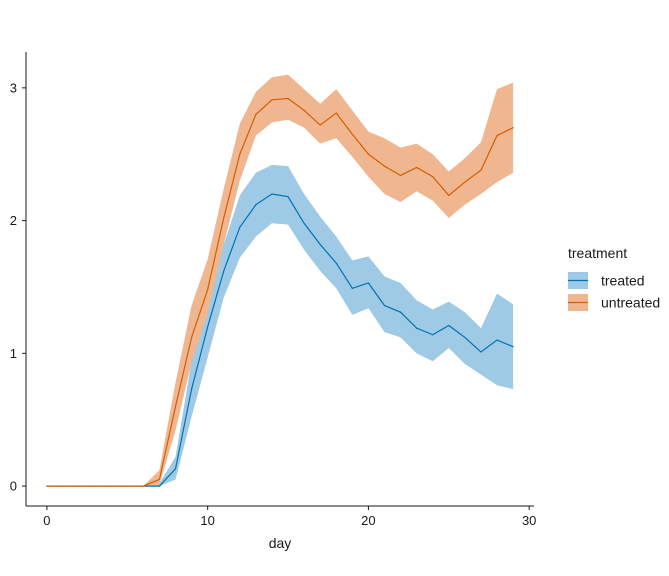 This screenshot has height=576, width=669. What do you see at coordinates (13, 87) in the screenshot?
I see `y-tick-label-3: 3` at bounding box center [13, 87].